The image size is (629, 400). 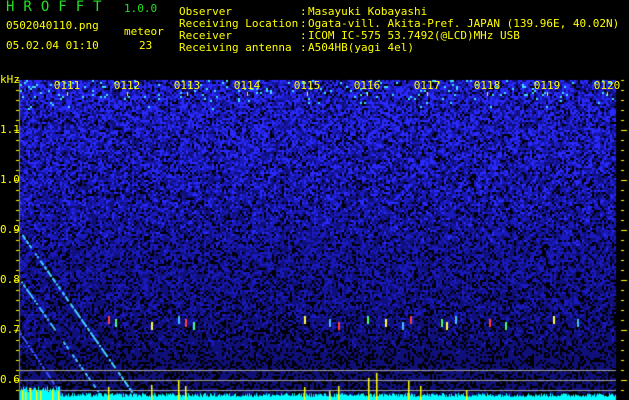 I want to click on datetime: 05.02.04 01:10, so click(x=52, y=45).